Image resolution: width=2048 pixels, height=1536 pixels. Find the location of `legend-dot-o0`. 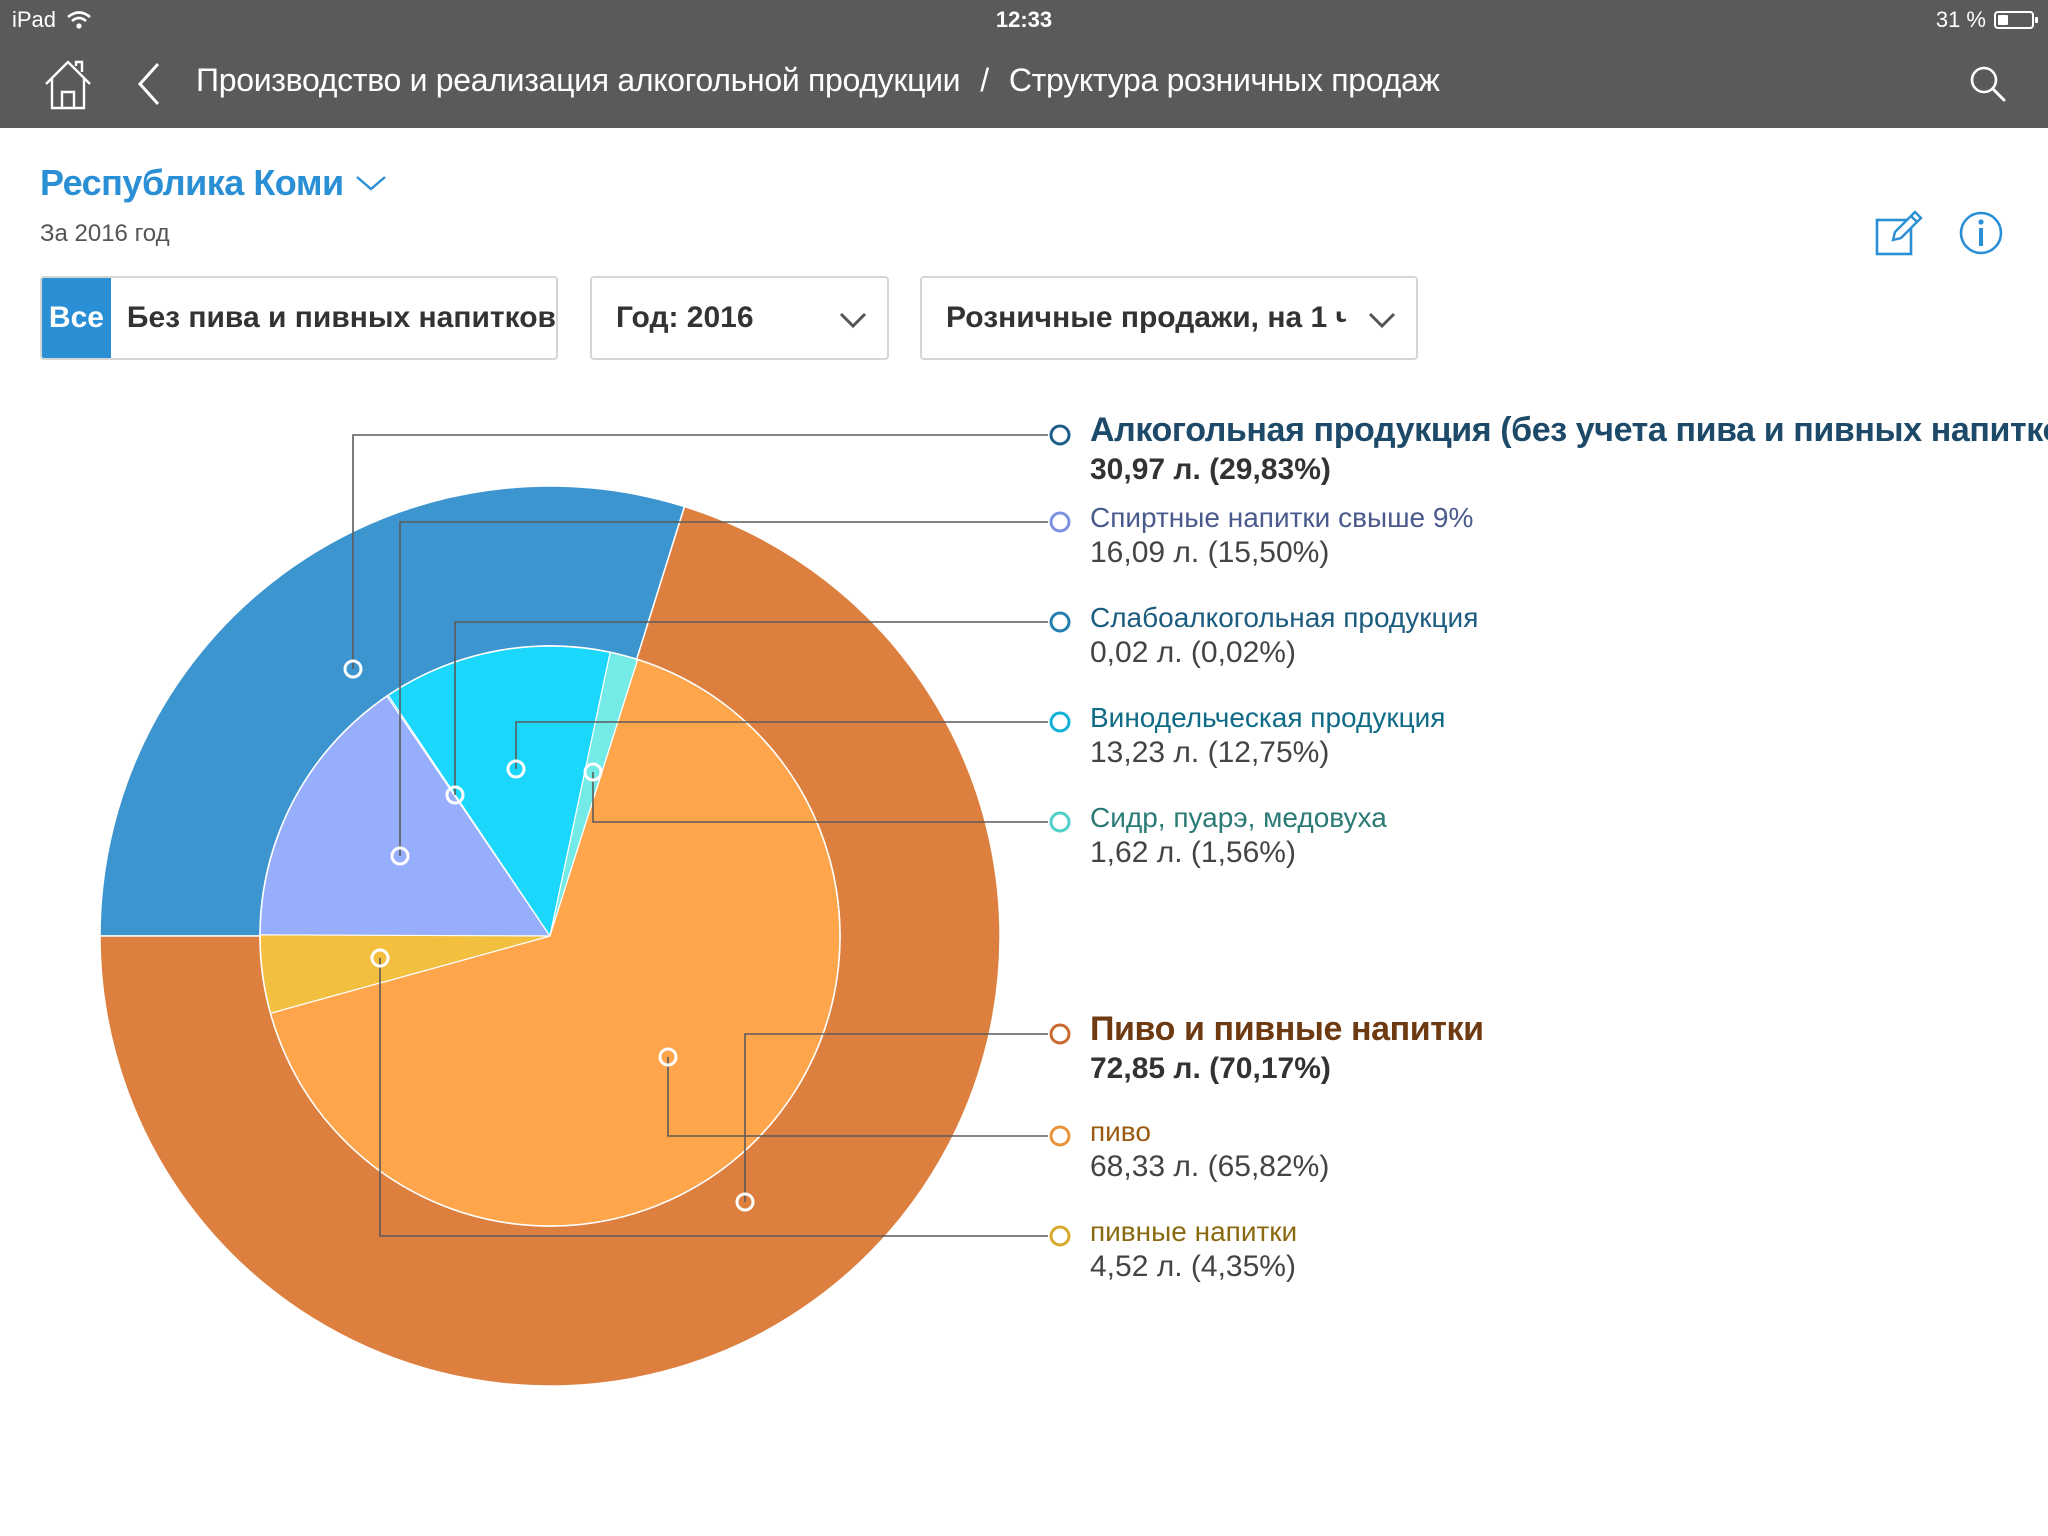

legend-dot-o0 is located at coordinates (1060, 435).